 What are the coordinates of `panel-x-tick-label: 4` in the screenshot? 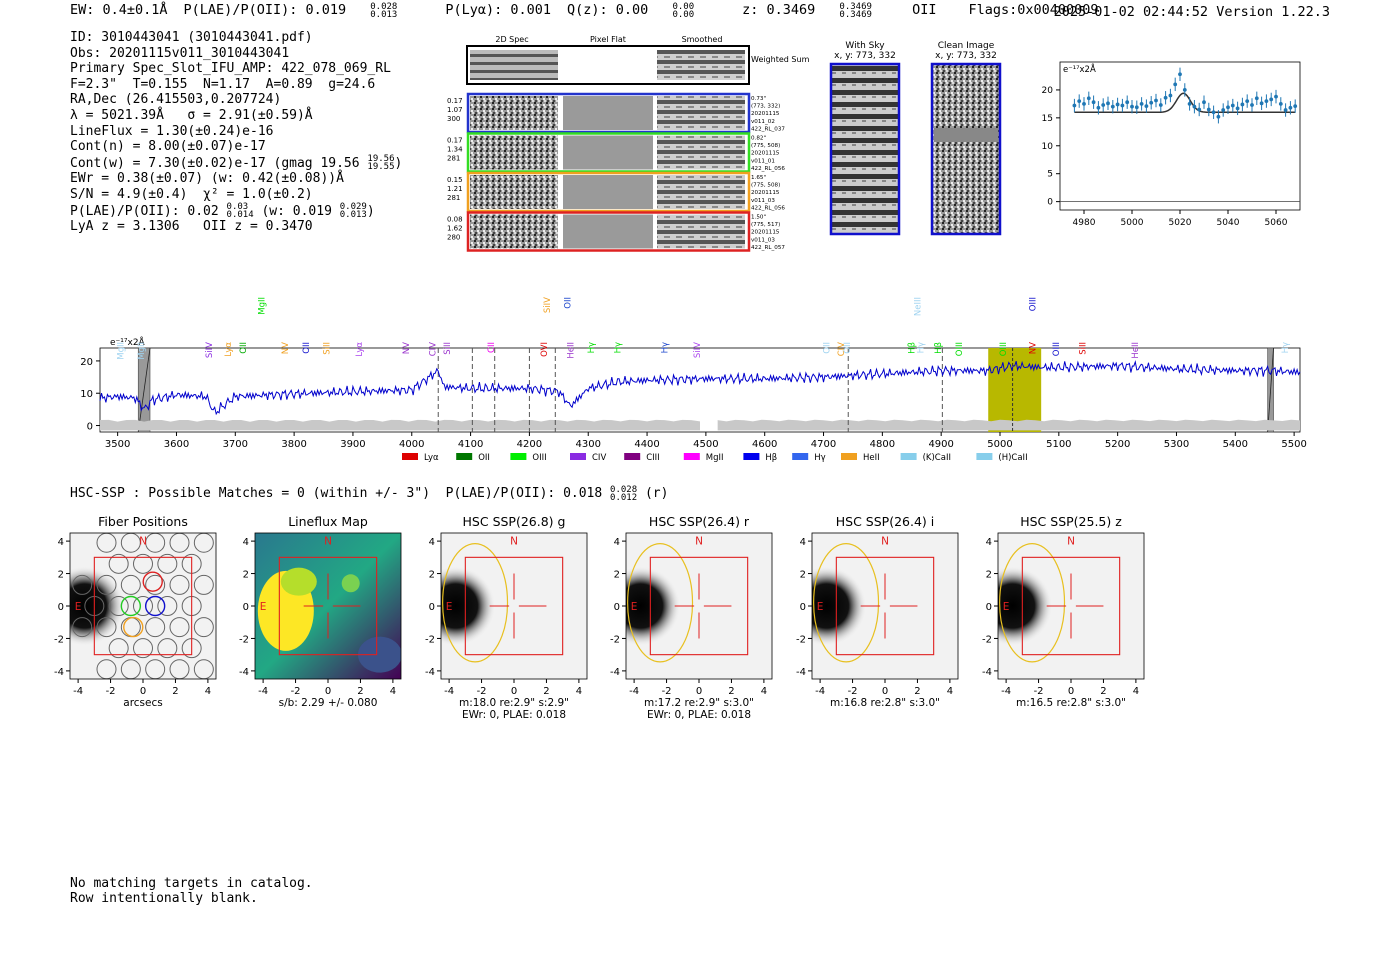 It's located at (764, 691).